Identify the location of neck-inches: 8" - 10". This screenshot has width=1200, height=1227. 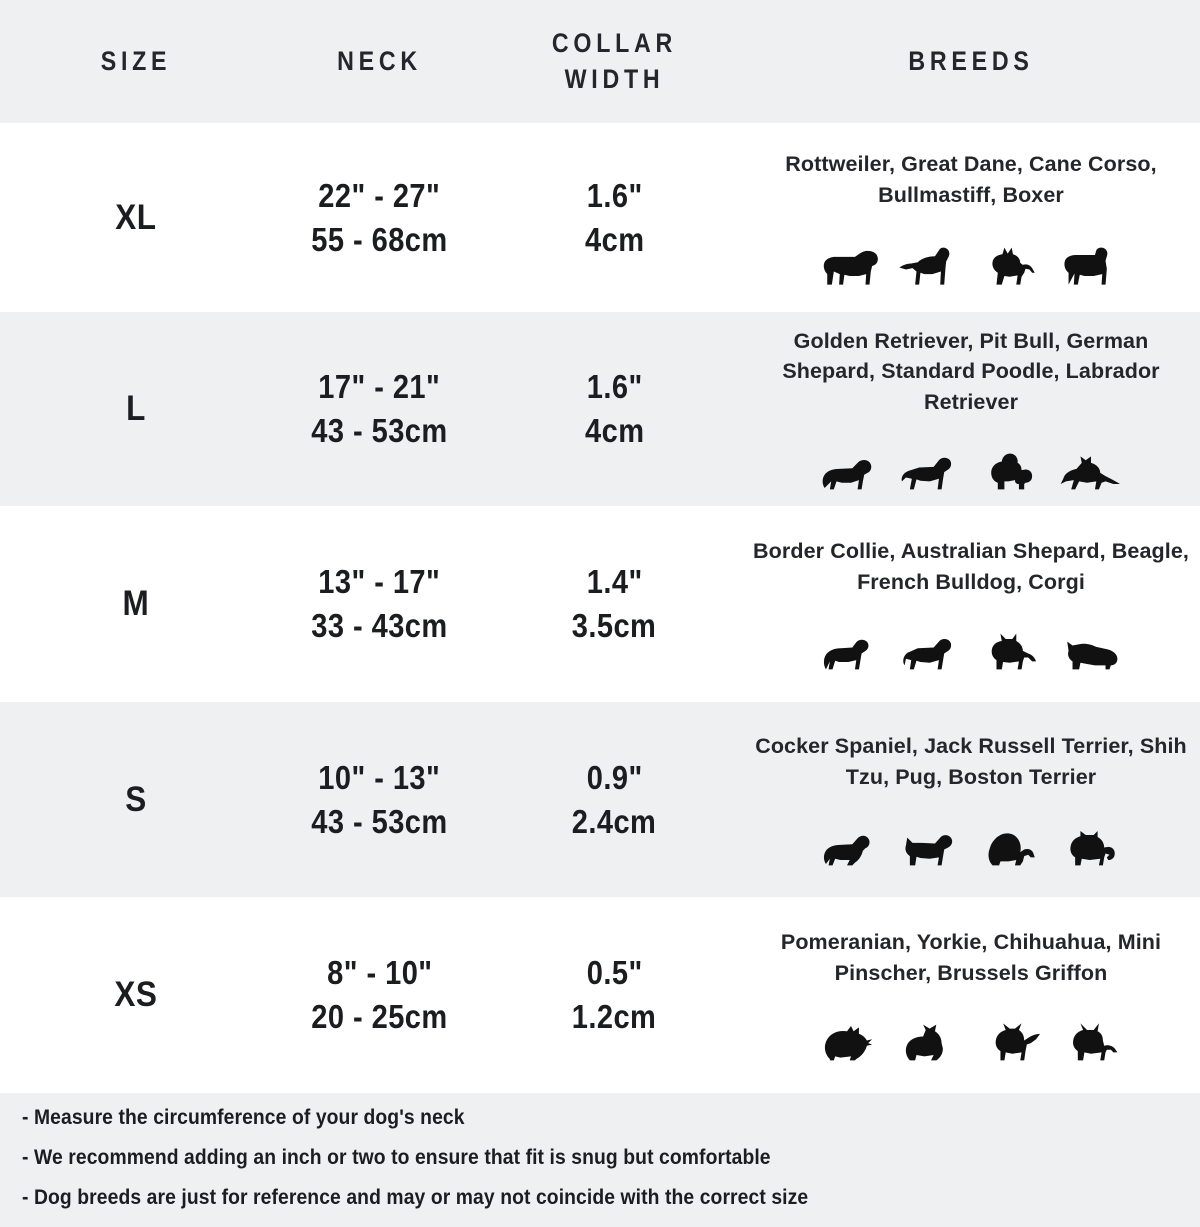
(379, 973).